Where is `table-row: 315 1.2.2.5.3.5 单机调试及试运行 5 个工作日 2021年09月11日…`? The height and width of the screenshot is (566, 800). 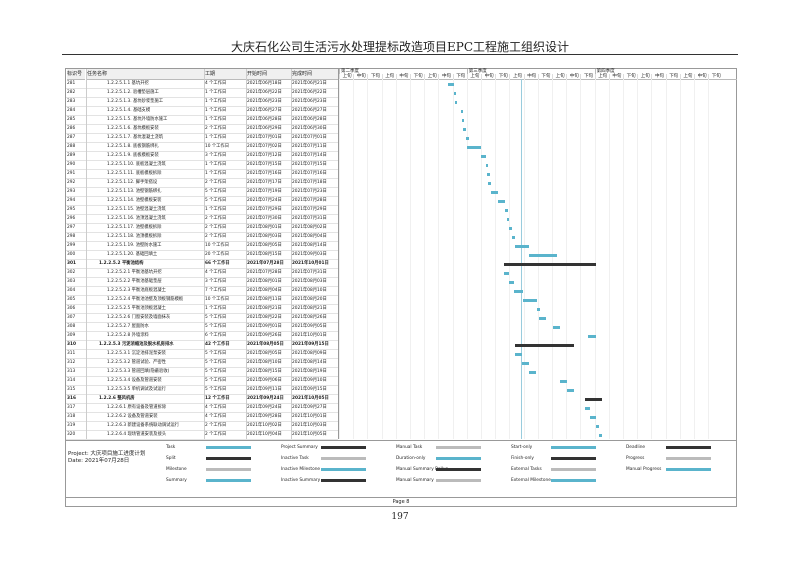 table-row: 315 1.2.2.5.3.5 单机调试及试运行 5 个工作日 2021年09月11日… is located at coordinates (202, 391).